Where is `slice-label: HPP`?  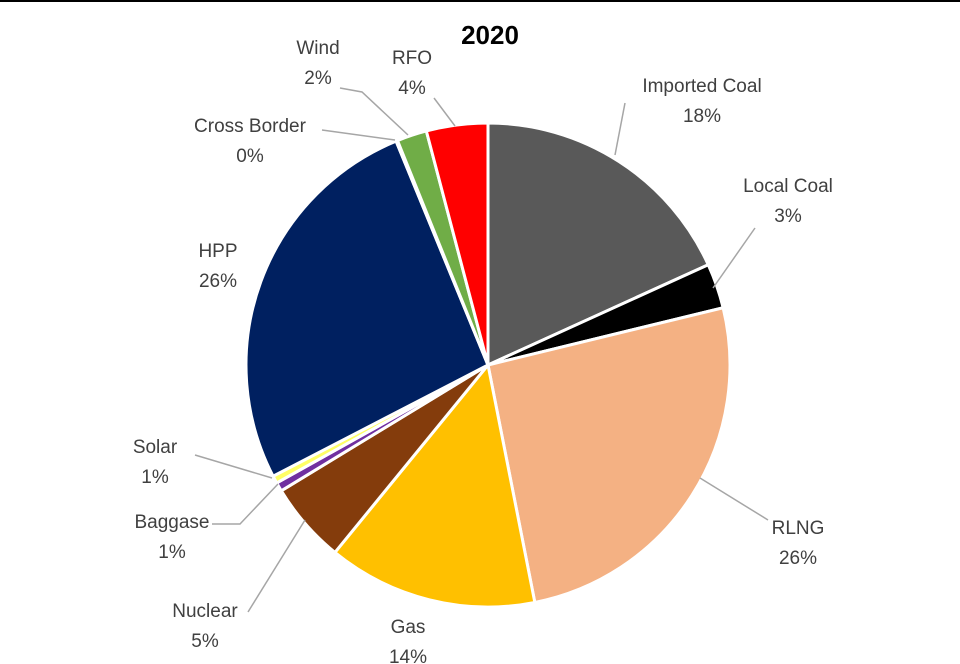 slice-label: HPP is located at coordinates (217, 251).